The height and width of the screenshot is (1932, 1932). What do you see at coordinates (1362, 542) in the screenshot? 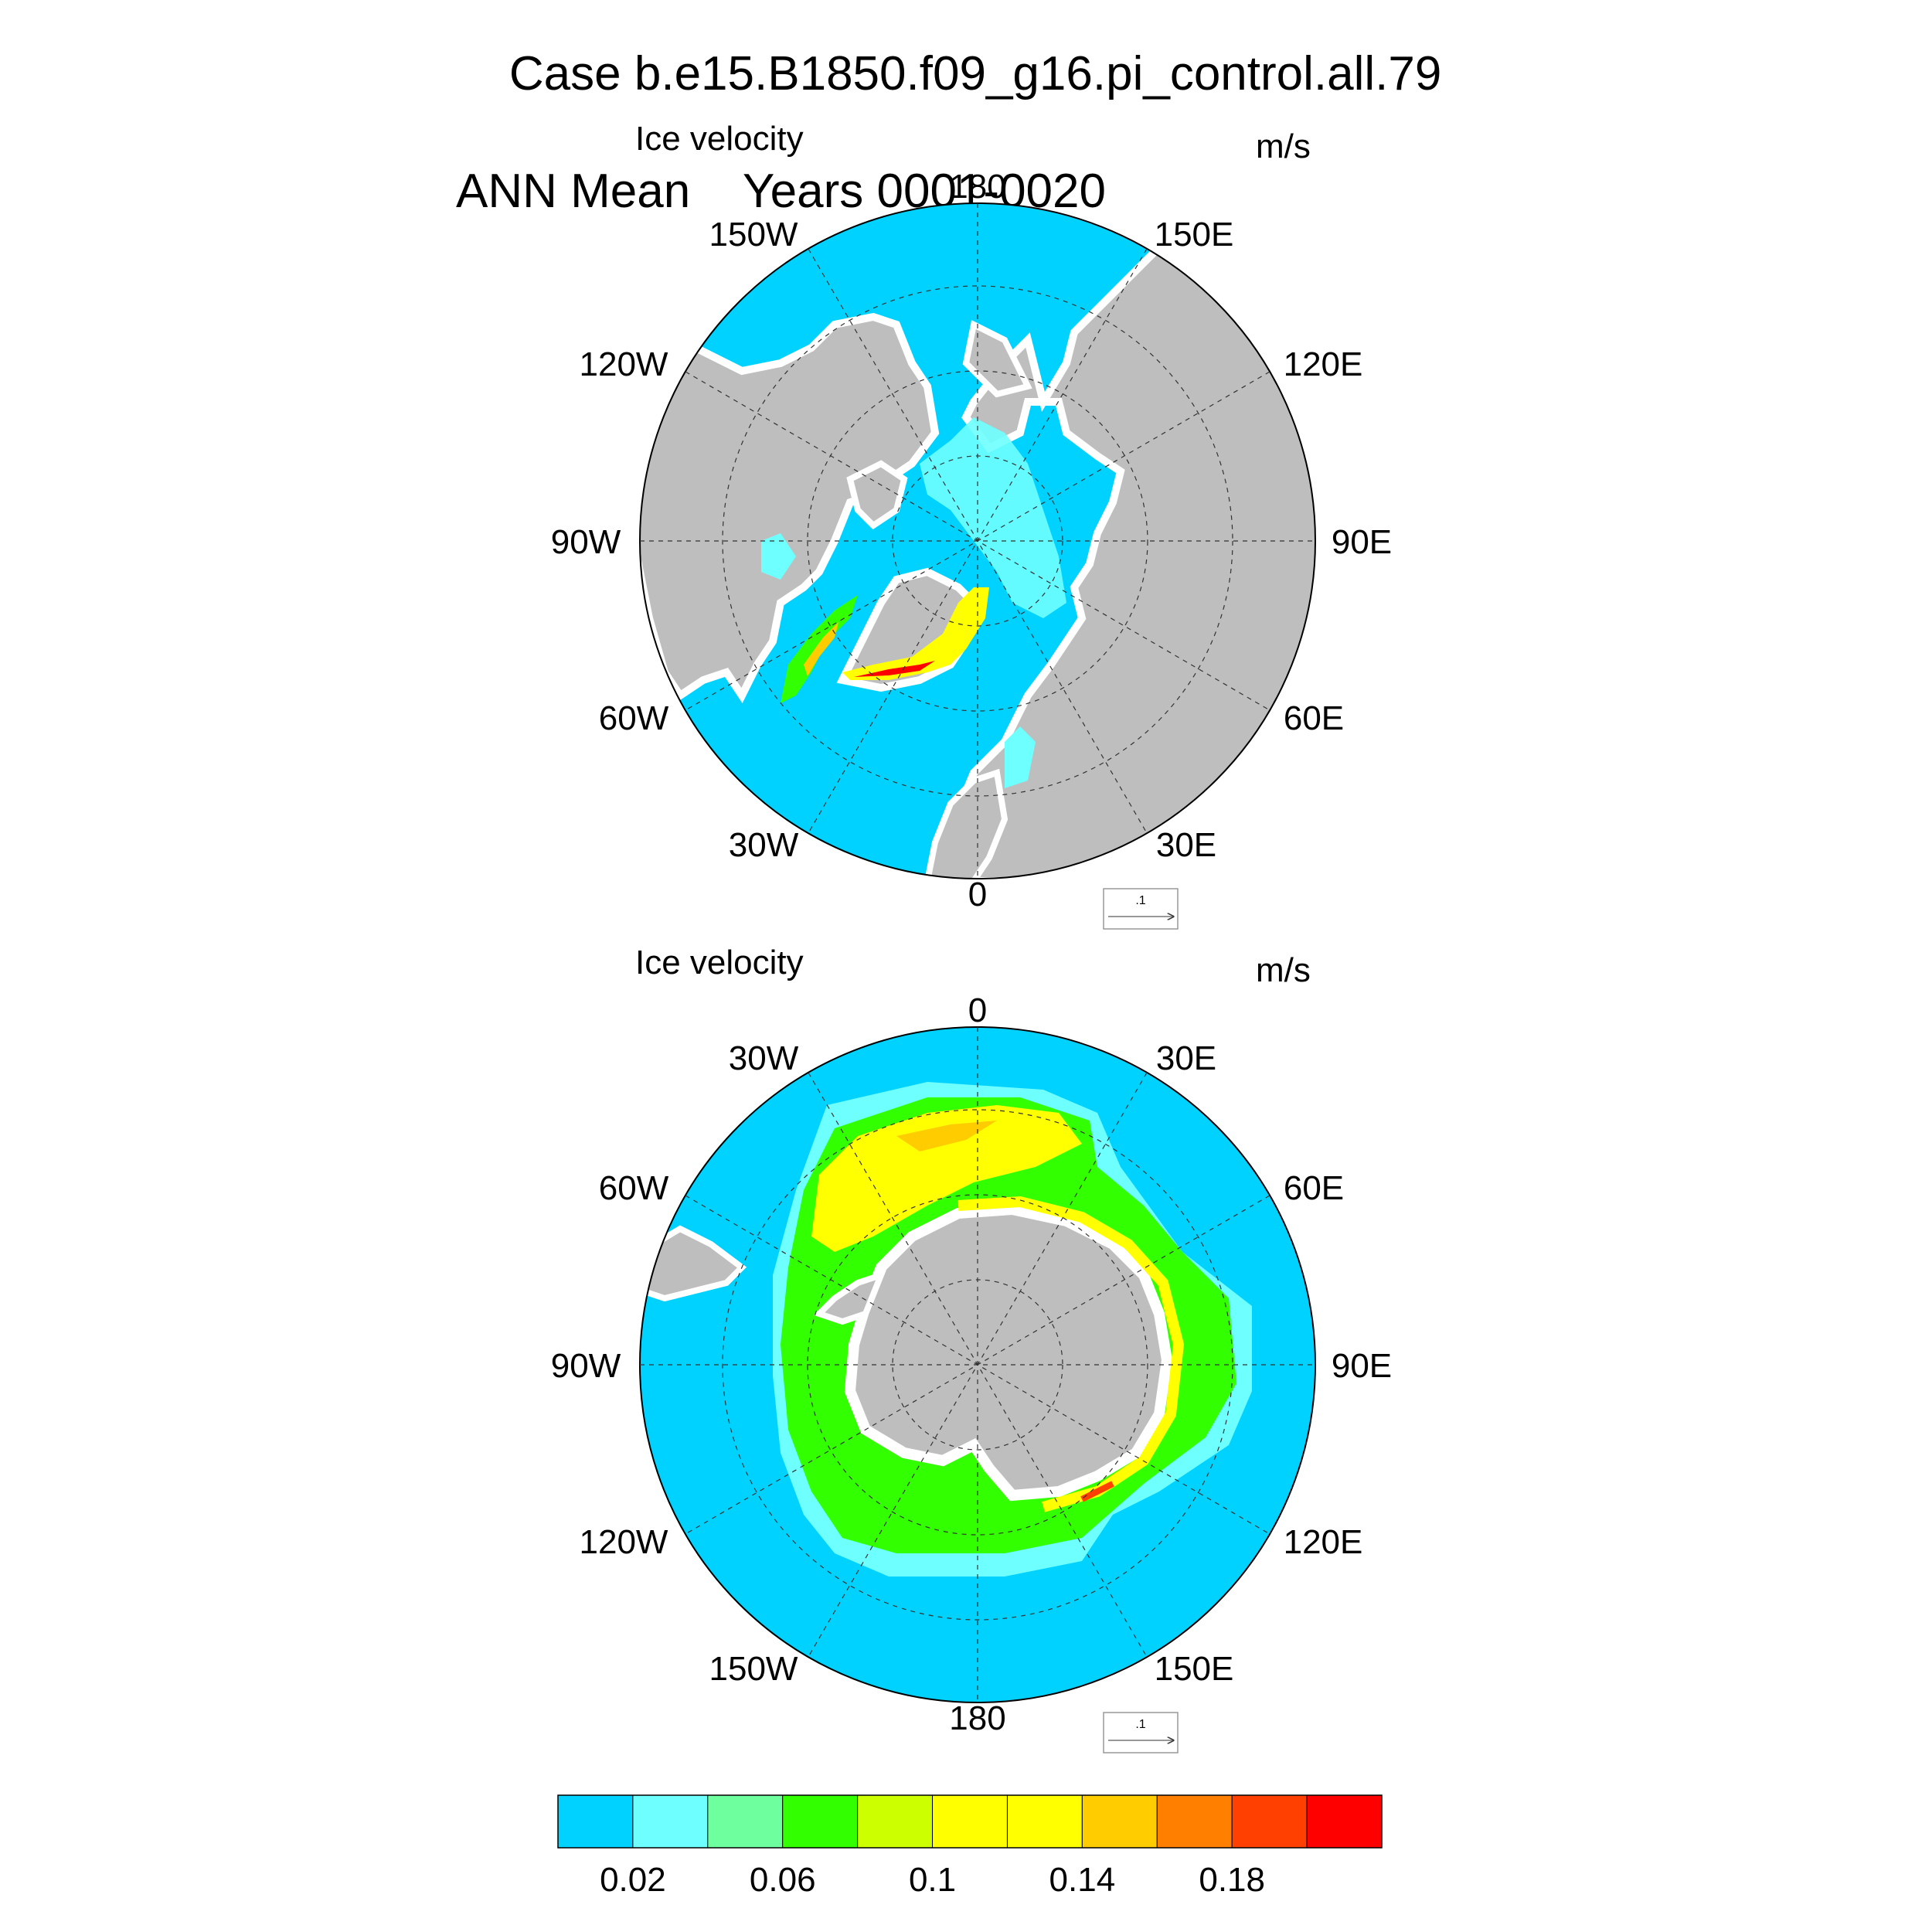
I see `north-lon-right: 90E` at bounding box center [1362, 542].